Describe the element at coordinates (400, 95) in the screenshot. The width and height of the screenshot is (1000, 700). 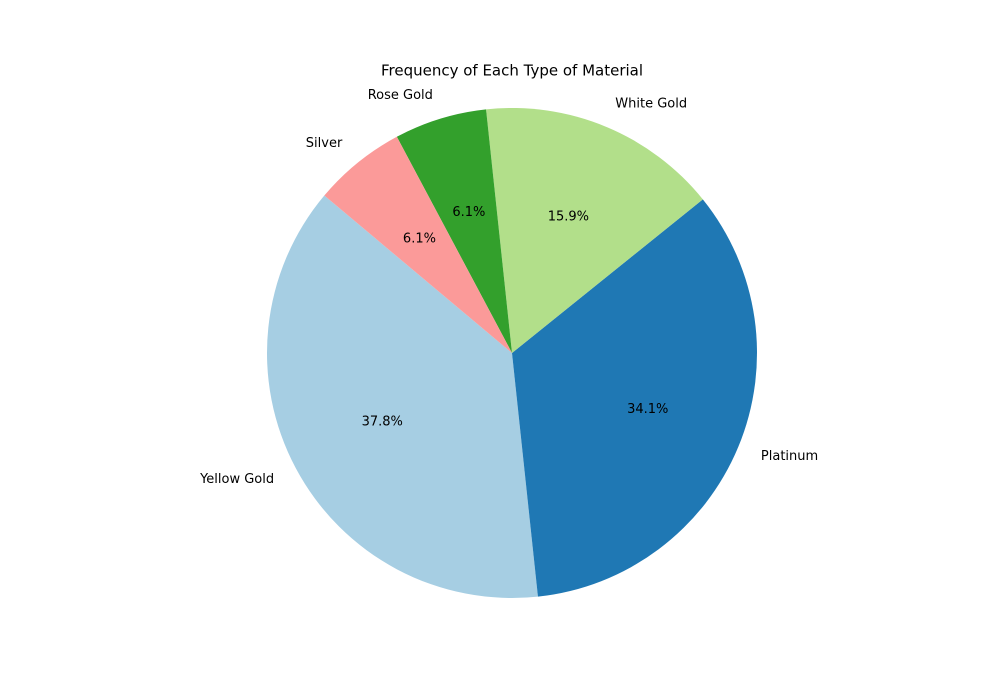
I see `slice-label: Rose Gold` at that location.